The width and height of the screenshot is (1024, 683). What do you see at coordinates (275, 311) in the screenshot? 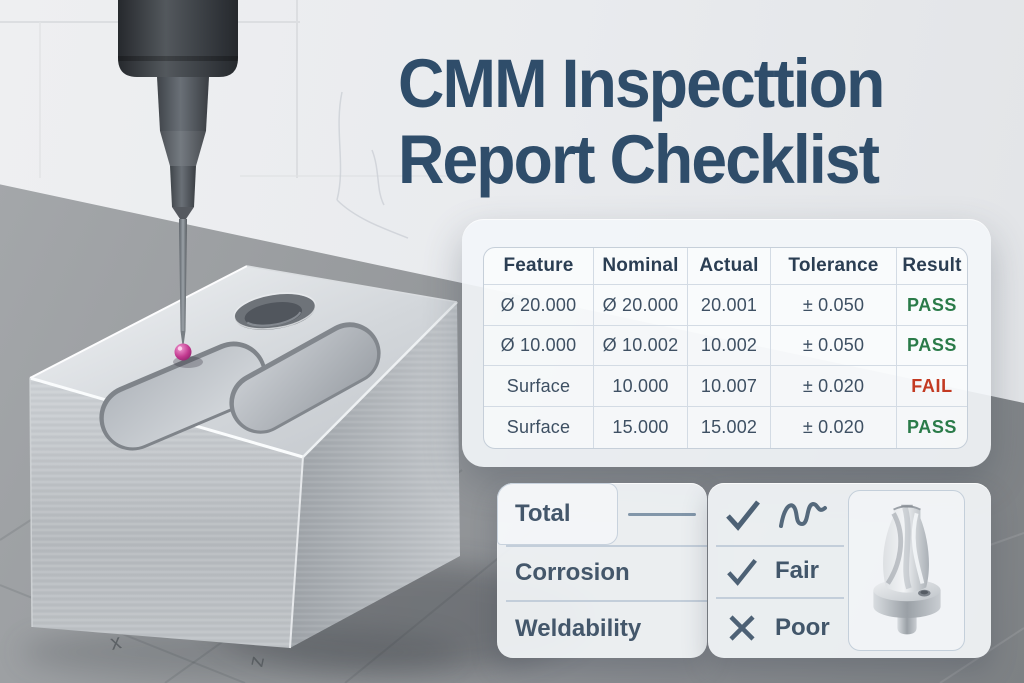
I see `block-counterbore-hole` at bounding box center [275, 311].